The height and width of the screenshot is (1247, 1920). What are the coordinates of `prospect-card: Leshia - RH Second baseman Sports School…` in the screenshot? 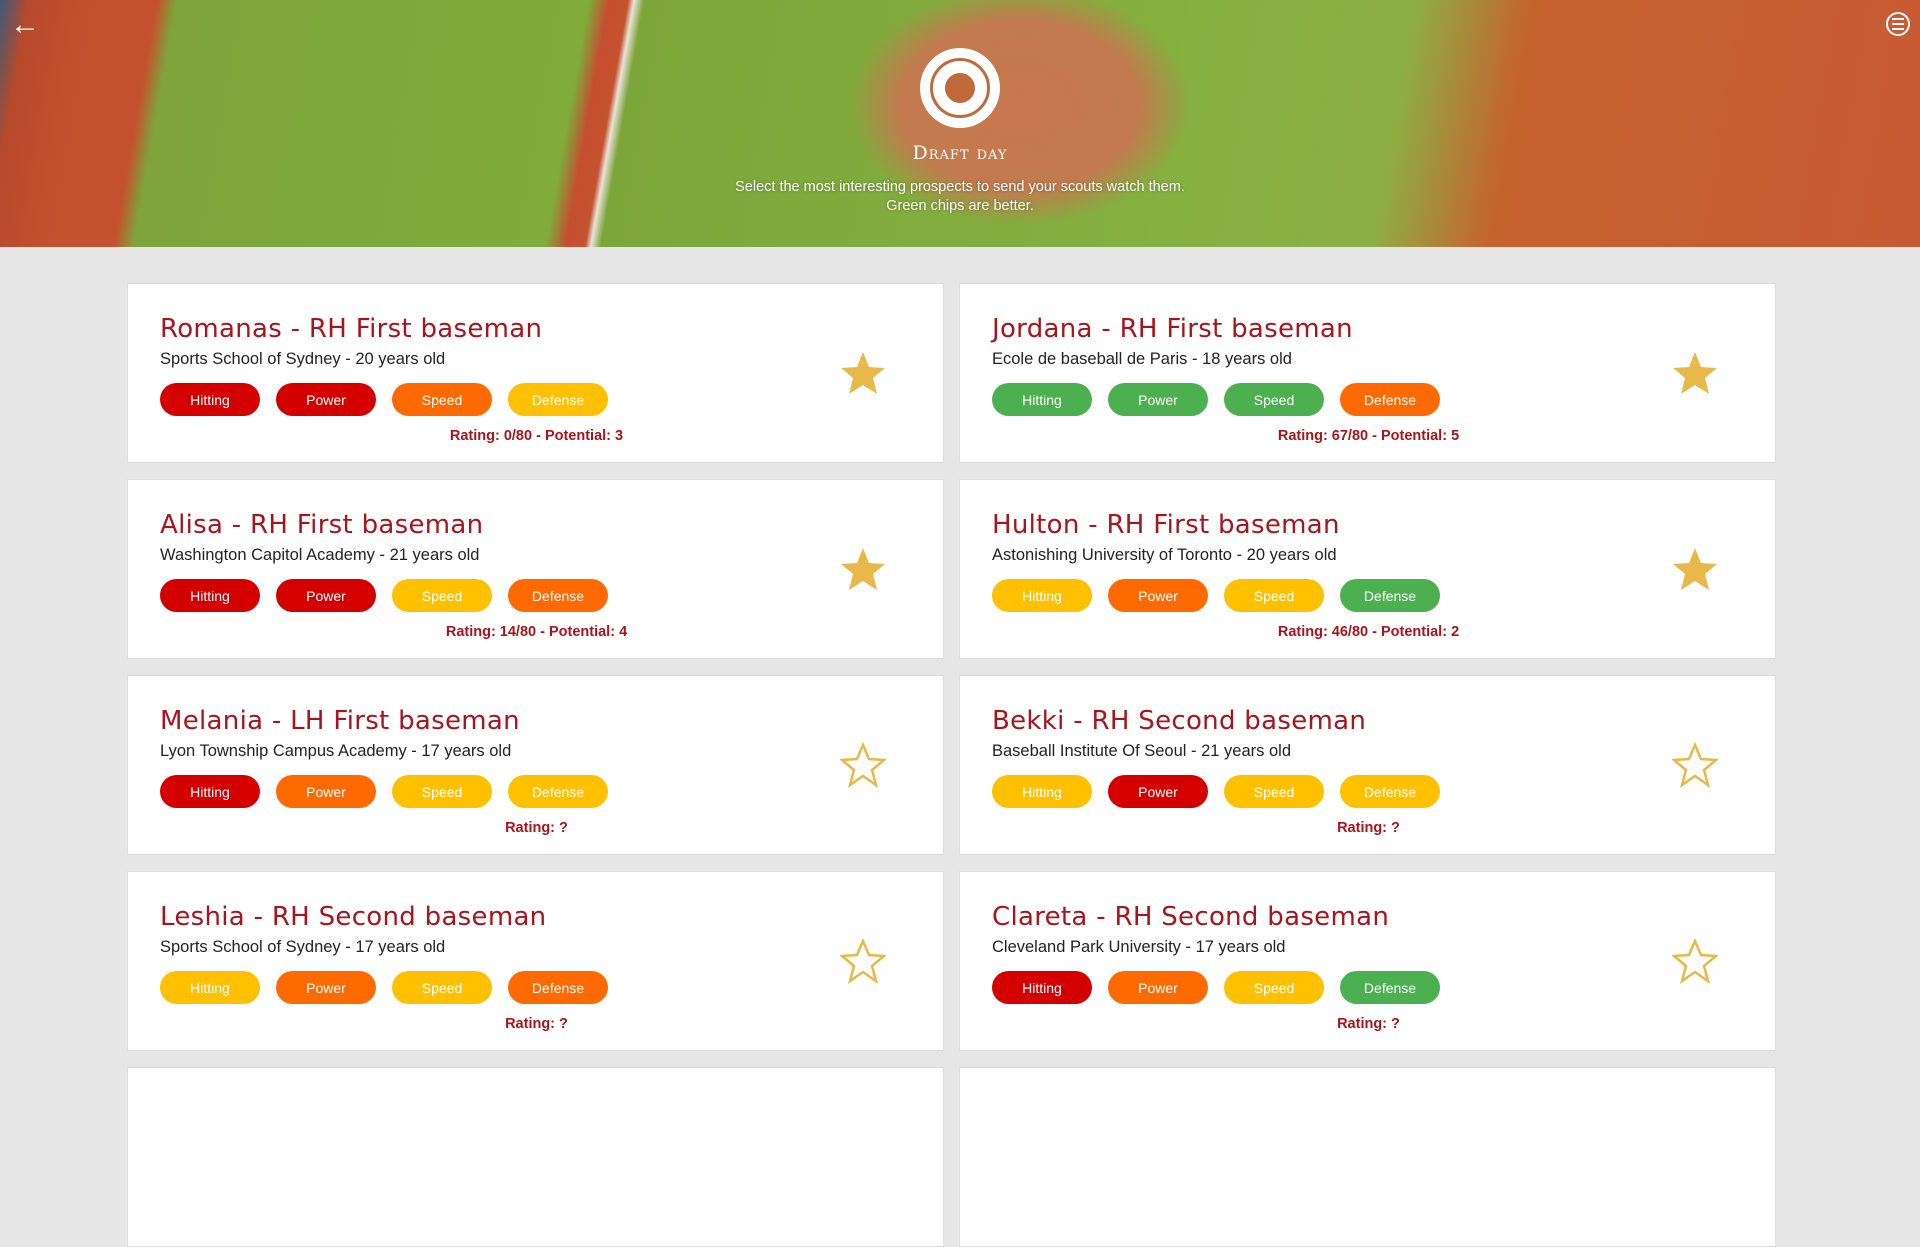 It's located at (535, 961).